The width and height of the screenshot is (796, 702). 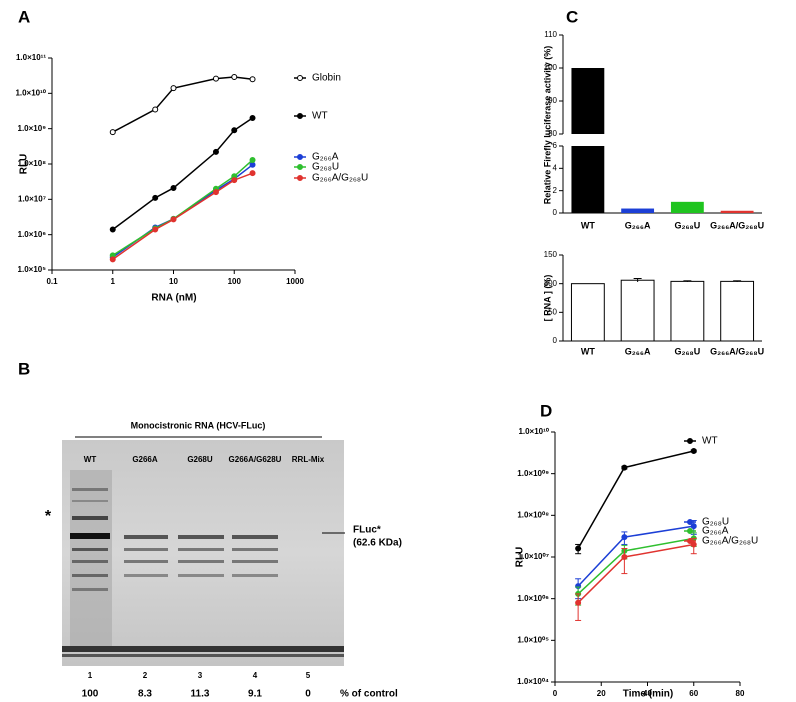 What do you see at coordinates (30, 92) in the screenshot?
I see `y-tick-label: 1.0×10¹⁰` at bounding box center [30, 92].